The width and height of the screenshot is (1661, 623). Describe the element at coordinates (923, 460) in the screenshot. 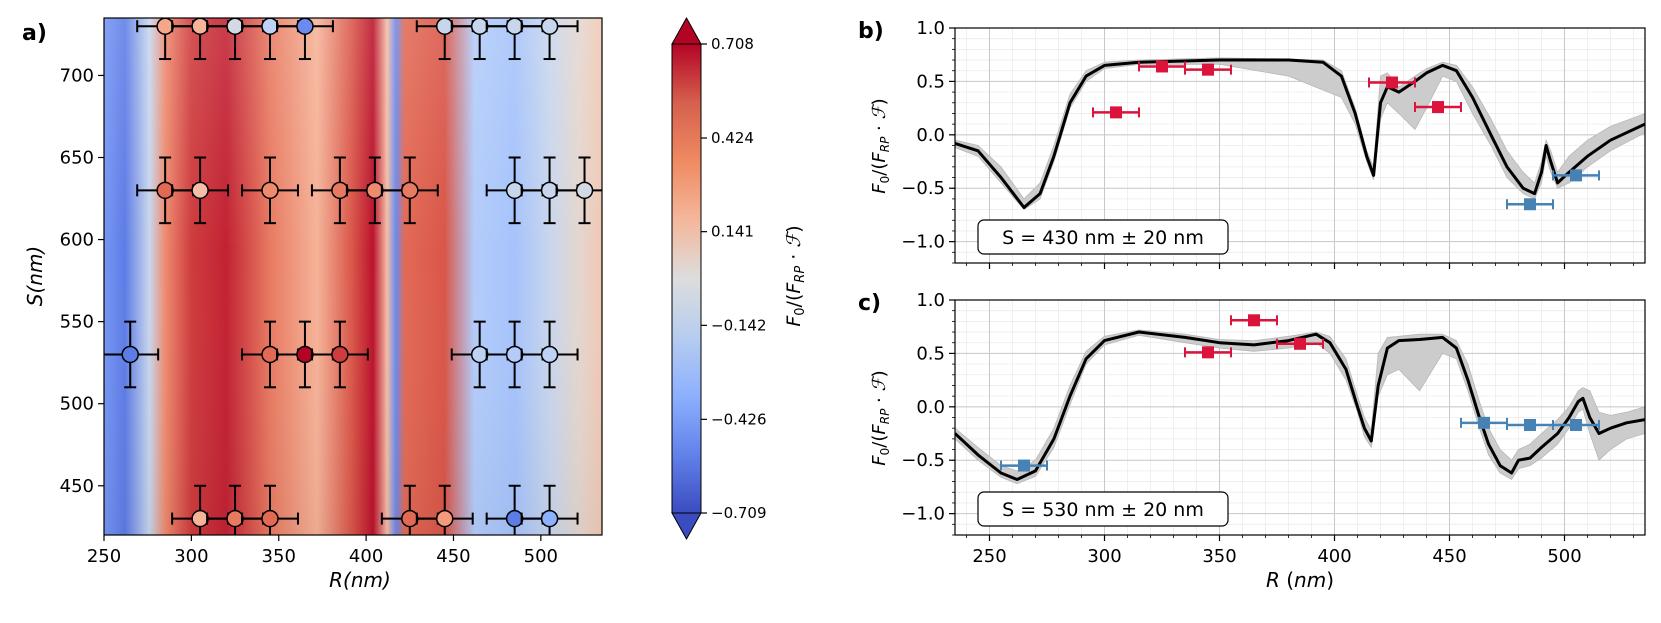

I see `y-tick-label: −0.5` at that location.